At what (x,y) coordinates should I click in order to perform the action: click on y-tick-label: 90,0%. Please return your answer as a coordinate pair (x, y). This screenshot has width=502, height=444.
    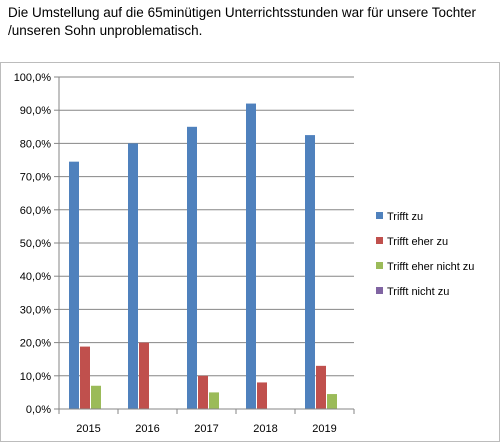
    Looking at the image, I should click on (35, 111).